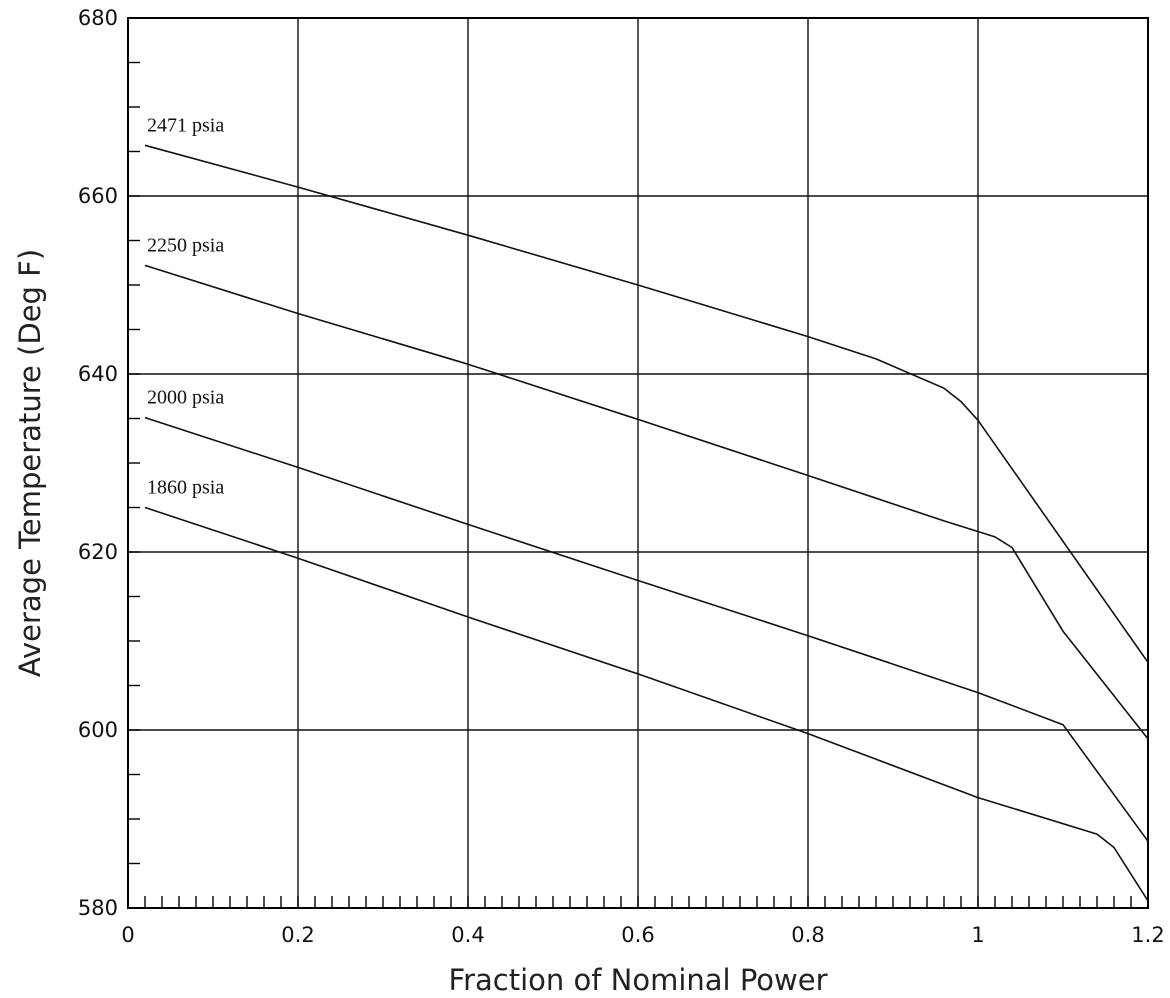 The image size is (1170, 998). Describe the element at coordinates (977, 935) in the screenshot. I see `x-tick-label: 1` at that location.